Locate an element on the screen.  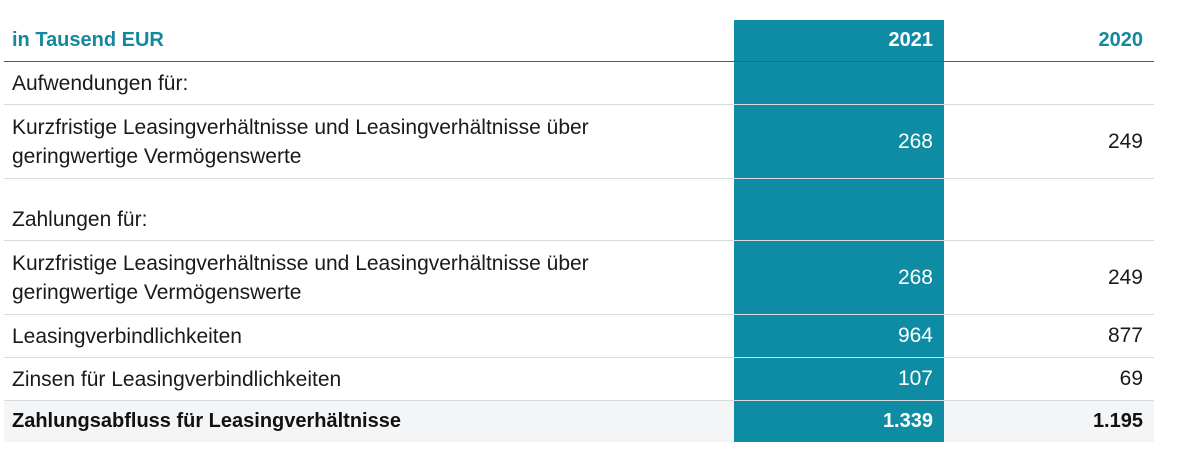
cell-2020: 69 is located at coordinates (1131, 378).